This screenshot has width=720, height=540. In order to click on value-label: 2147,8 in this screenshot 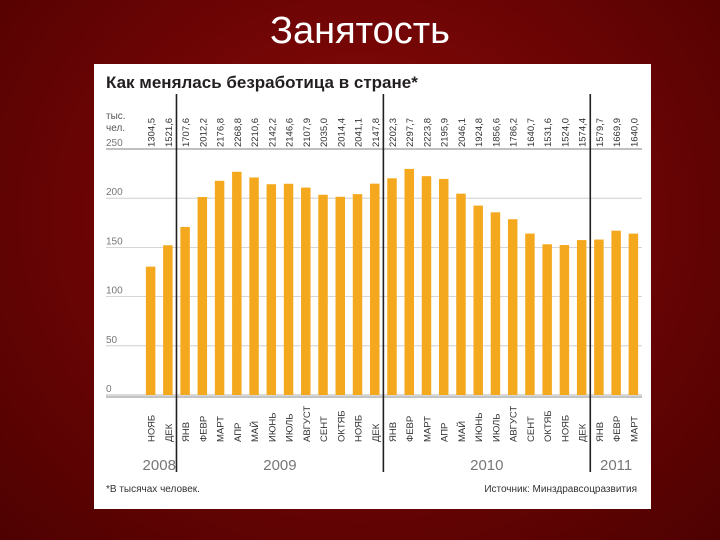, I will do `click(376, 132)`.